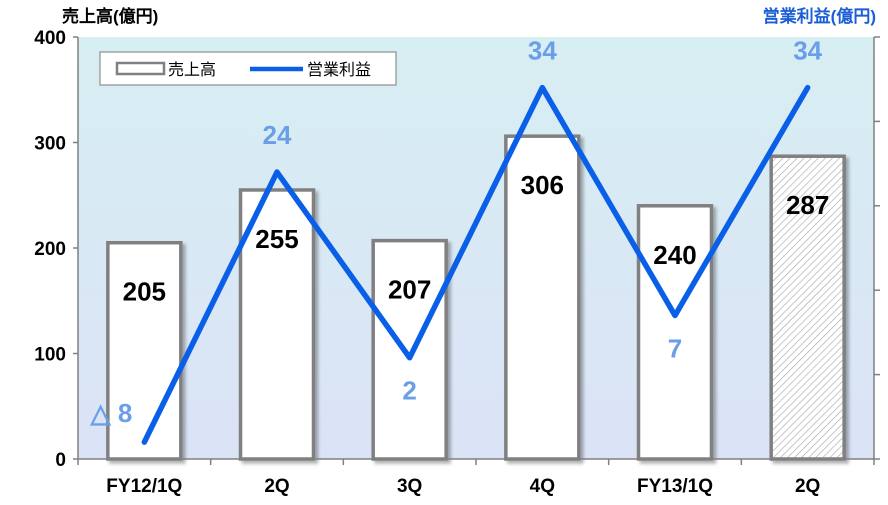 The width and height of the screenshot is (888, 505). What do you see at coordinates (807, 51) in the screenshot?
I see `profit-value-label-5: 34` at bounding box center [807, 51].